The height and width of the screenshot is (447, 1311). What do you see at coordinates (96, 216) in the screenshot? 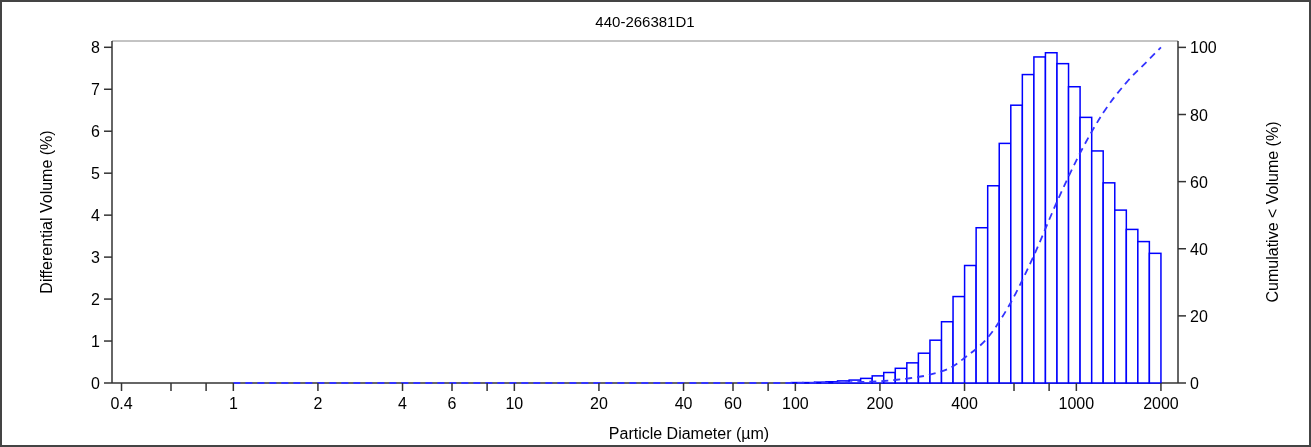
I see `y-tick-label: 4` at bounding box center [96, 216].